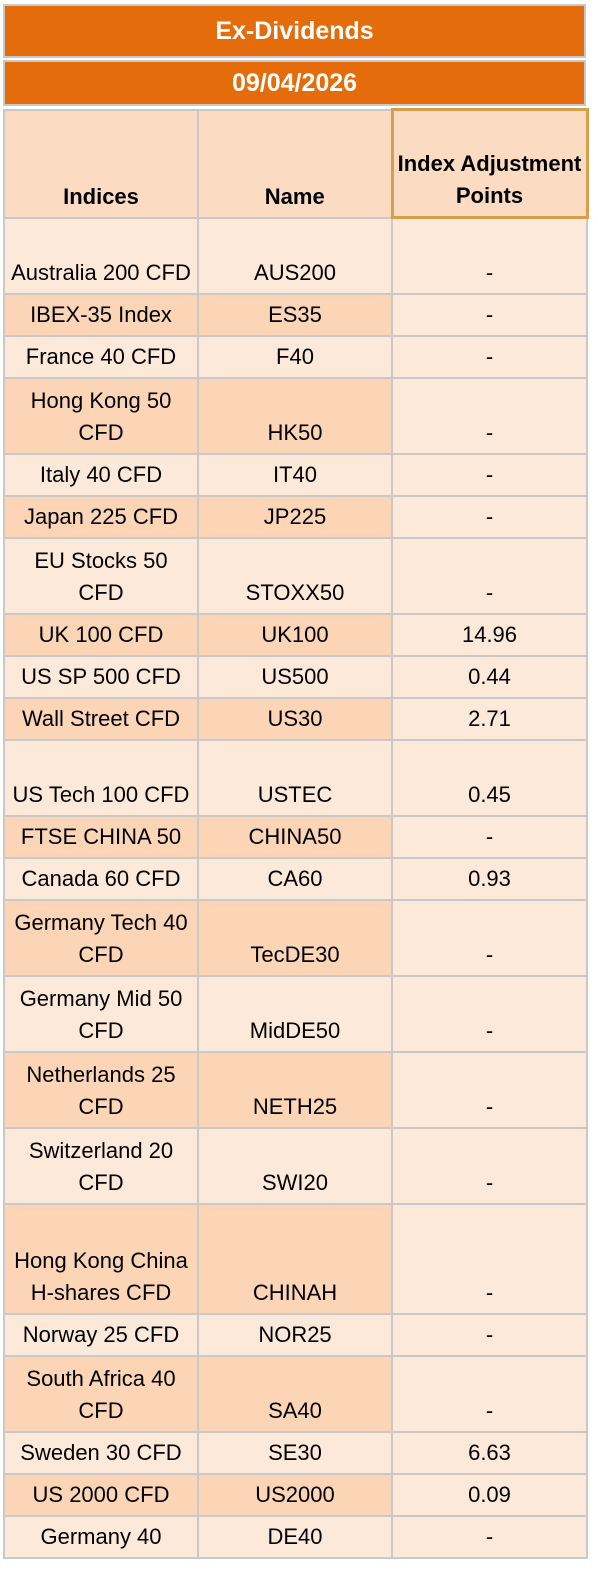  I want to click on table-row: Germany Tech 40 CFD TecDE30 -, so click(295, 937).